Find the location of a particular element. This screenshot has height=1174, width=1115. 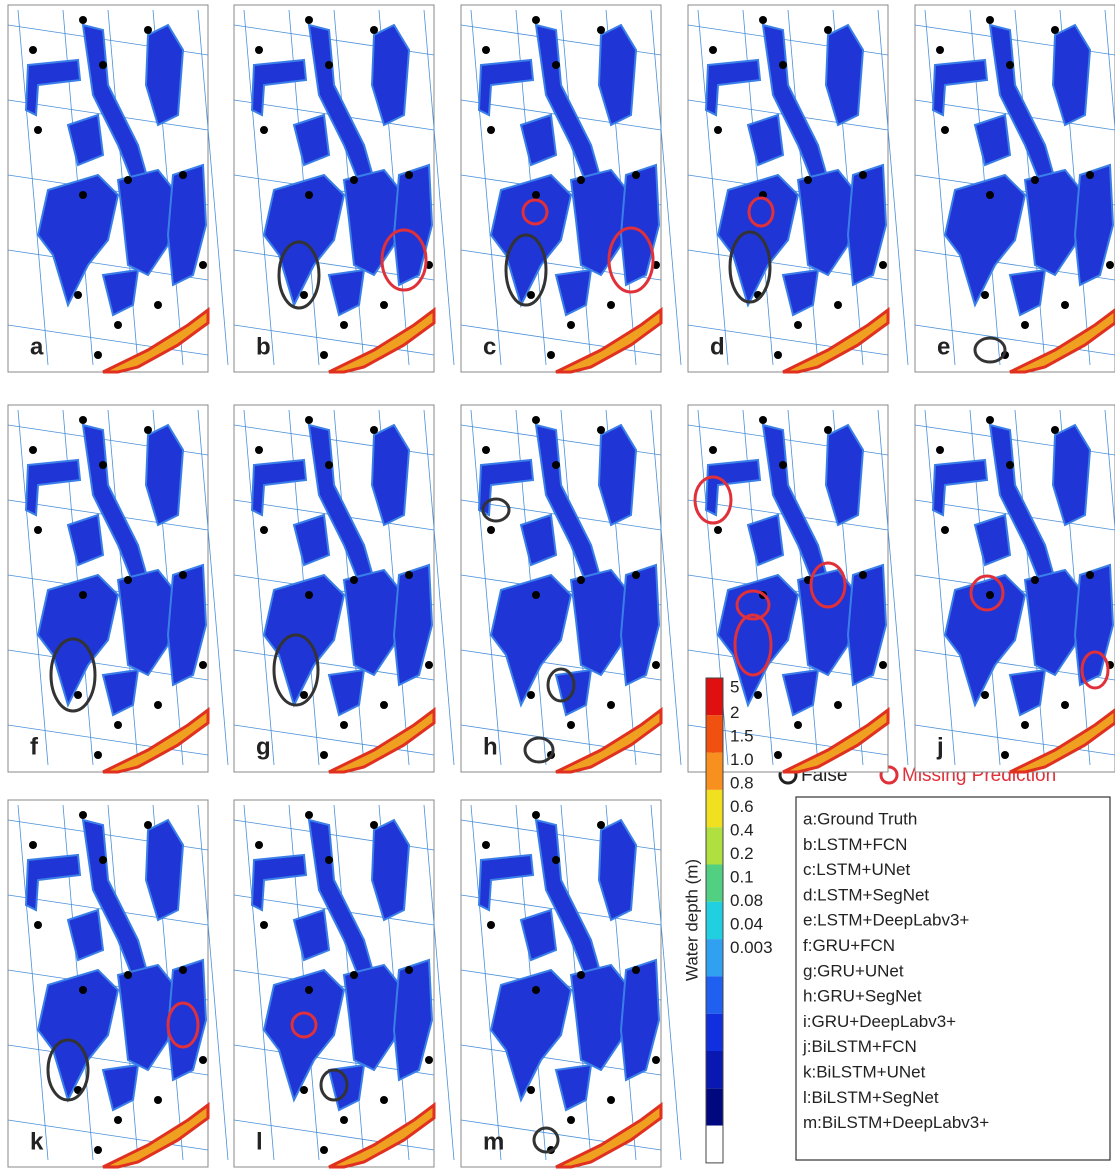

map-panel: m is located at coordinates (571, 984).